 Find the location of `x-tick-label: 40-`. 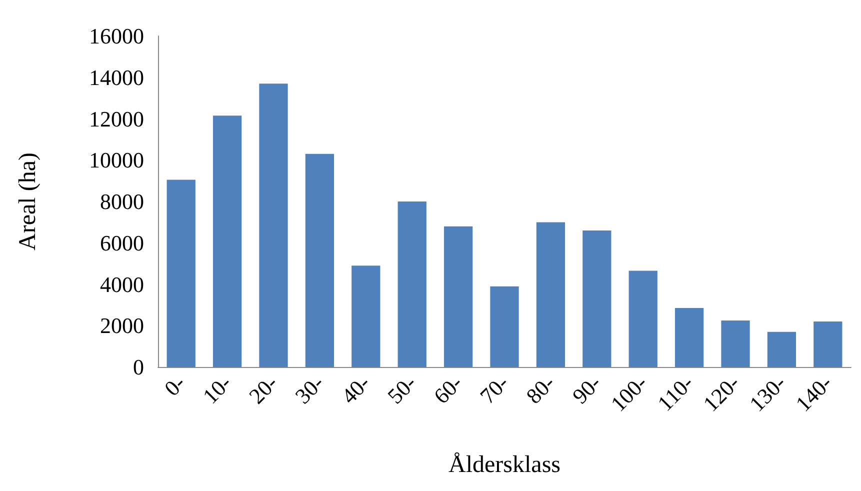

x-tick-label: 40- is located at coordinates (355, 389).